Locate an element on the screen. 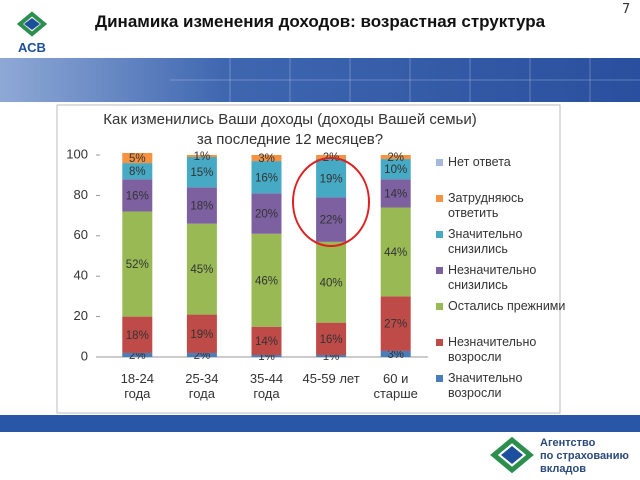 The height and width of the screenshot is (480, 640). x-tick-label: 60 и старше is located at coordinates (395, 386).